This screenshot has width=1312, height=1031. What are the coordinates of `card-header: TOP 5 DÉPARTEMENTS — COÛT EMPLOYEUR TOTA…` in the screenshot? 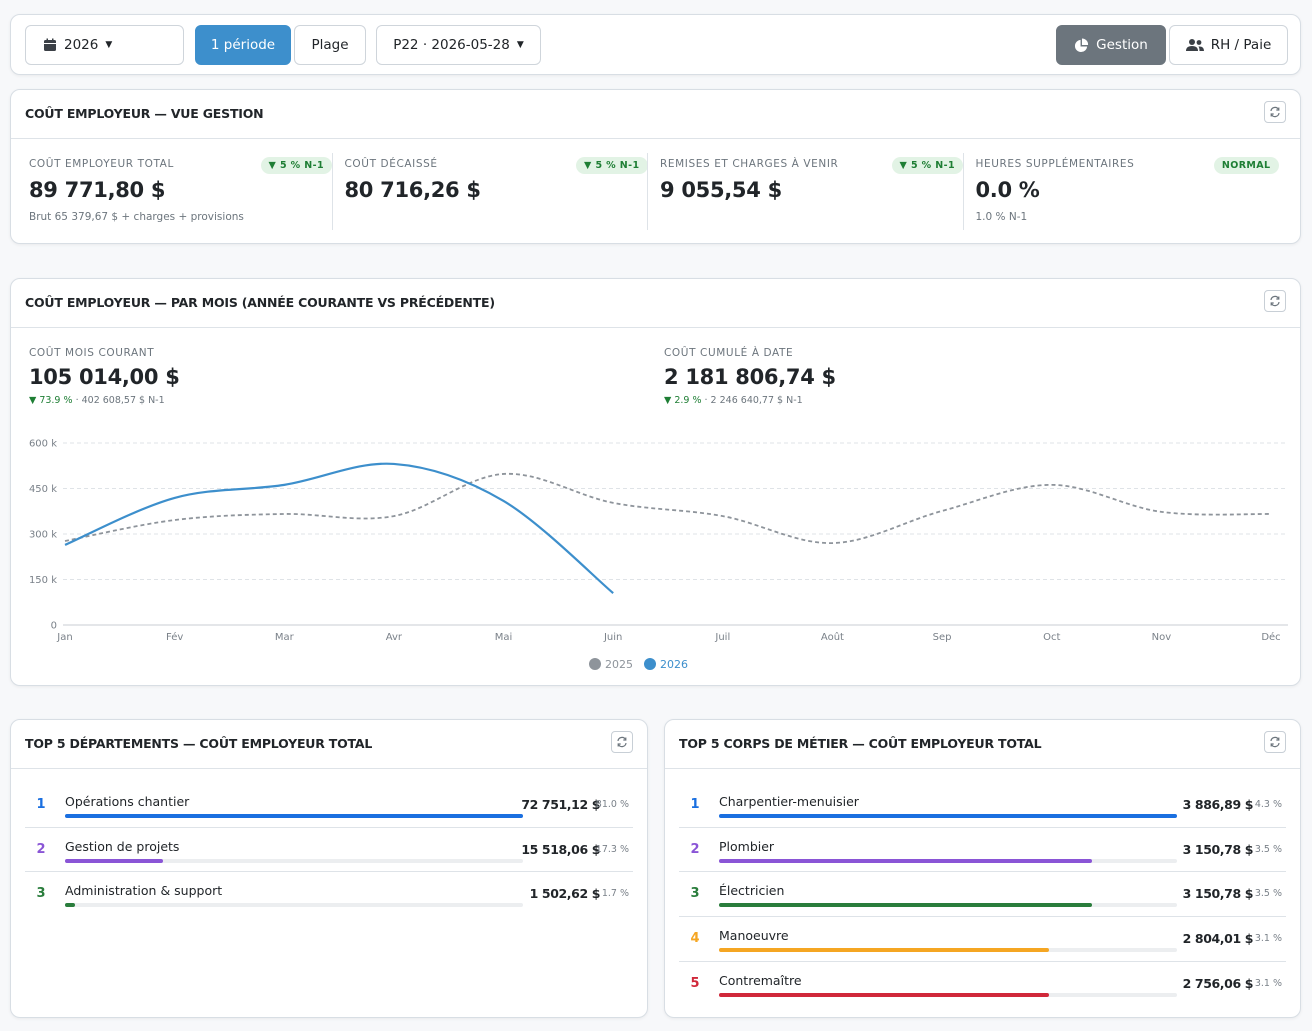 It's located at (329, 744).